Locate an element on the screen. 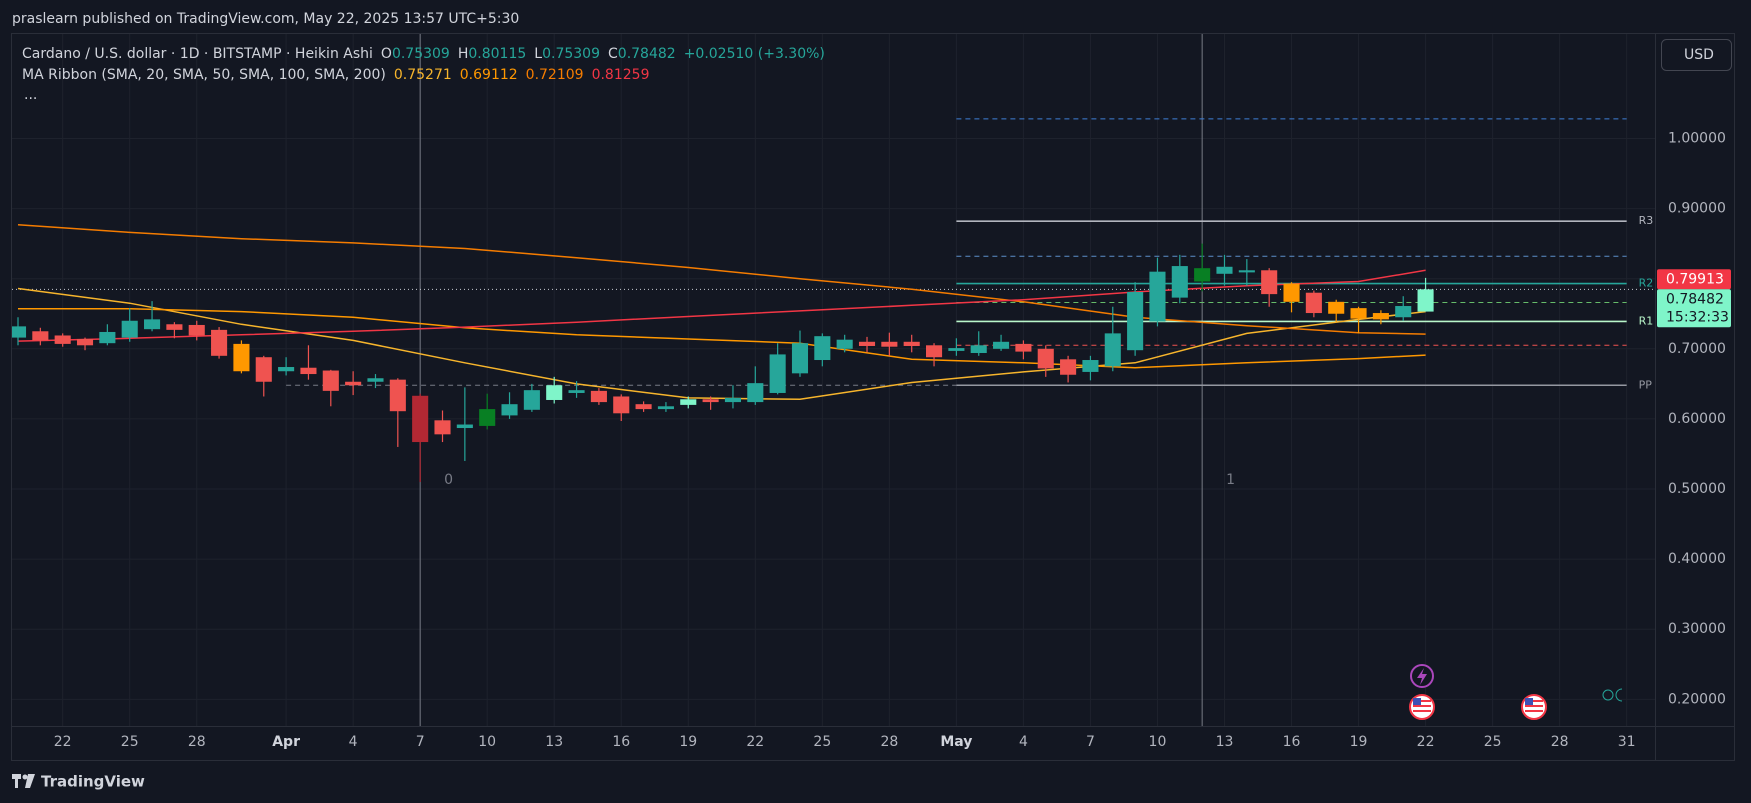 The height and width of the screenshot is (803, 1751). y-tick-label: 0.30000 is located at coordinates (1697, 629).